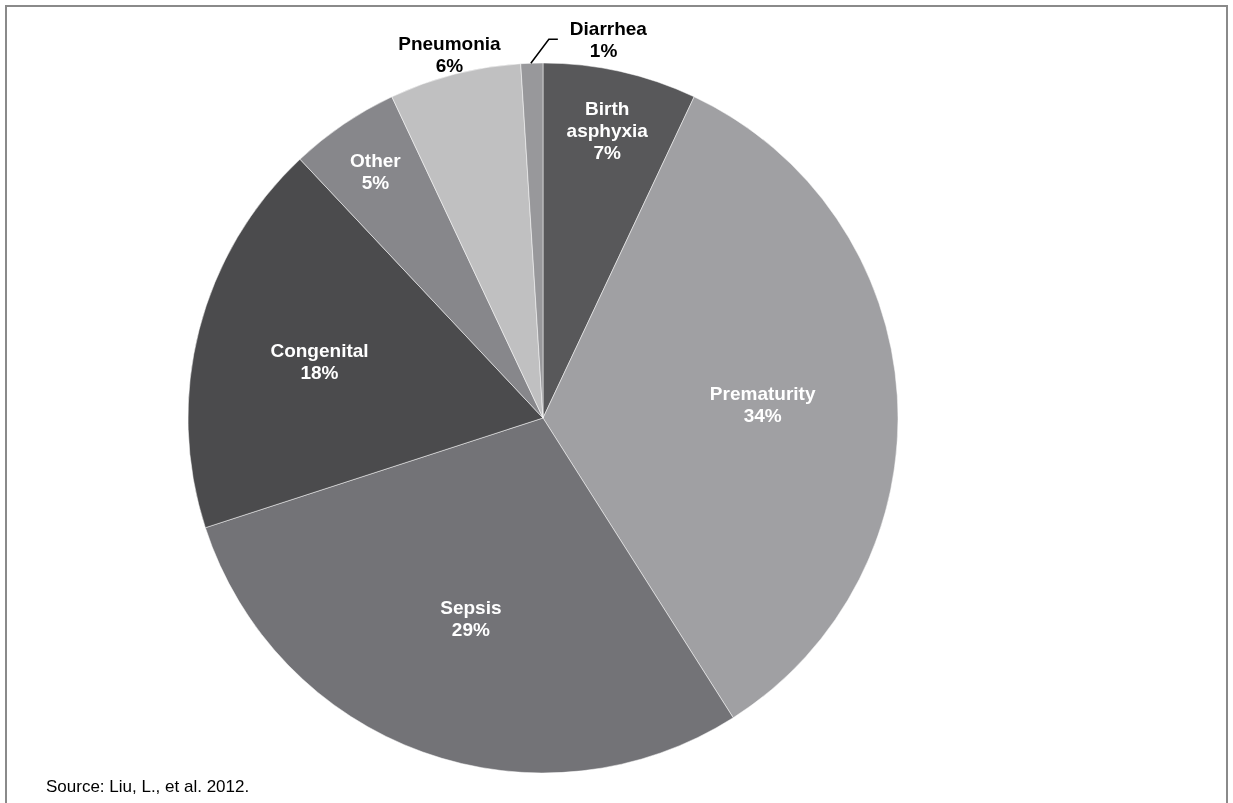 The image size is (1233, 803). What do you see at coordinates (375, 183) in the screenshot?
I see `data-label: 5%` at bounding box center [375, 183].